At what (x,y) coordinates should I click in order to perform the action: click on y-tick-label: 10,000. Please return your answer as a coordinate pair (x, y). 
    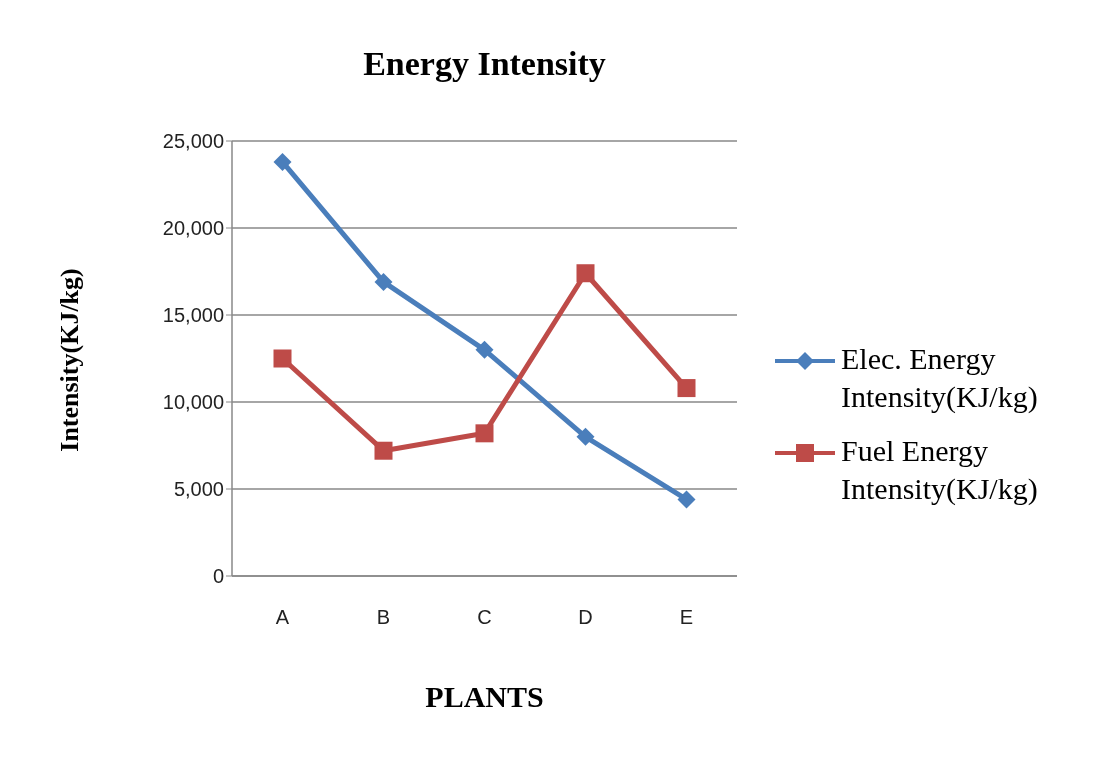
    Looking at the image, I should click on (193, 402).